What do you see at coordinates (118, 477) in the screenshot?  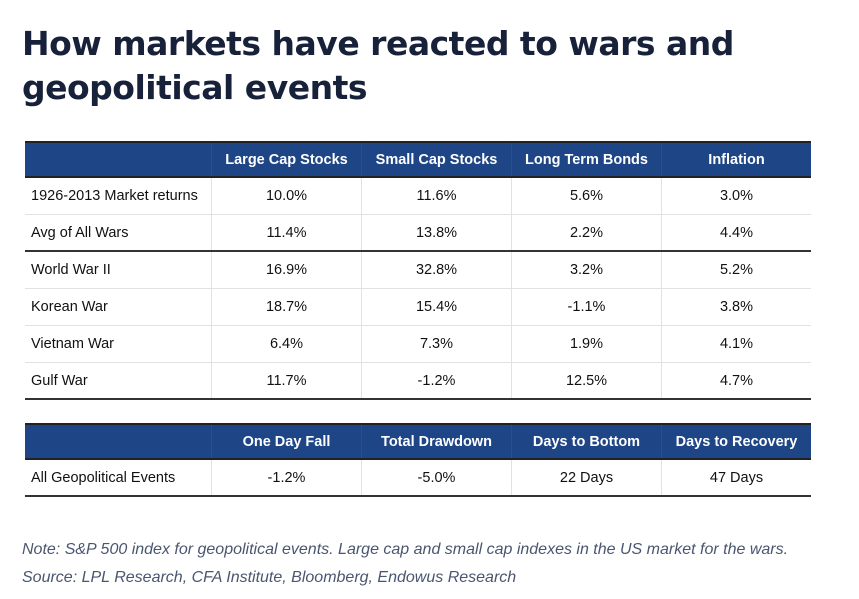 I see `row-label: All Geopolitical Events` at bounding box center [118, 477].